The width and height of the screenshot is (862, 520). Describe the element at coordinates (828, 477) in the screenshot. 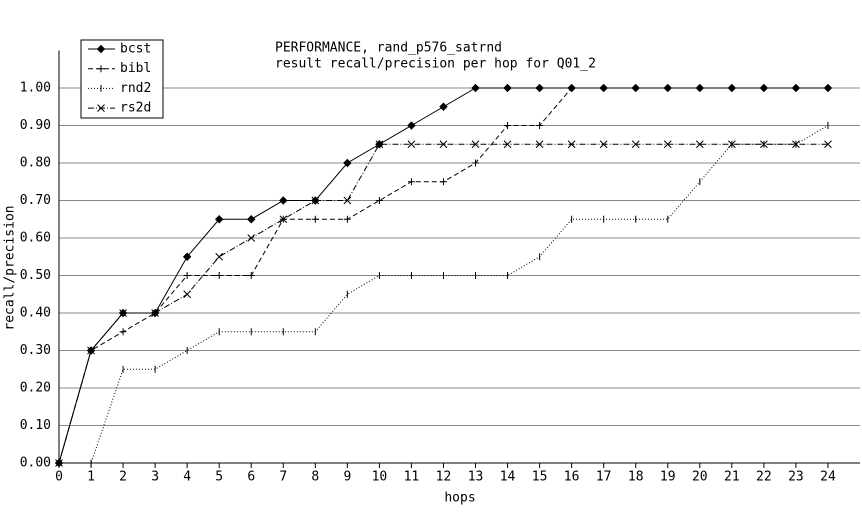

I see `x-tick-label: 24` at that location.